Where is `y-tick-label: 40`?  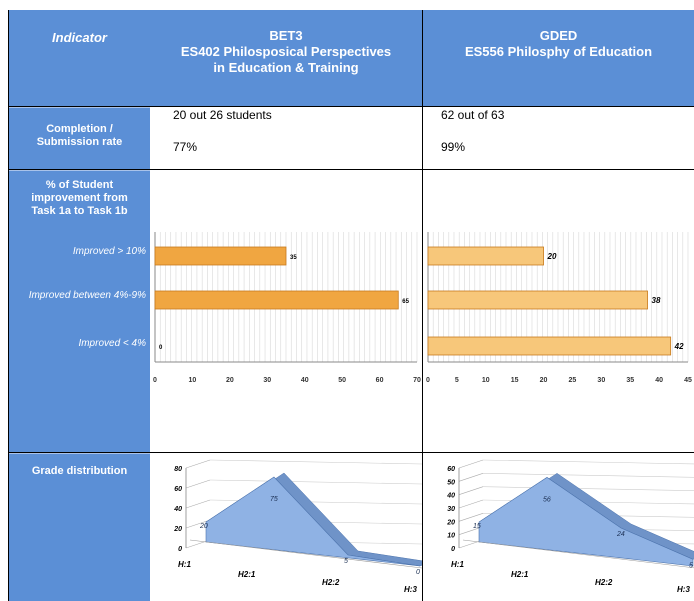
y-tick-label: 40 is located at coordinates (177, 509).